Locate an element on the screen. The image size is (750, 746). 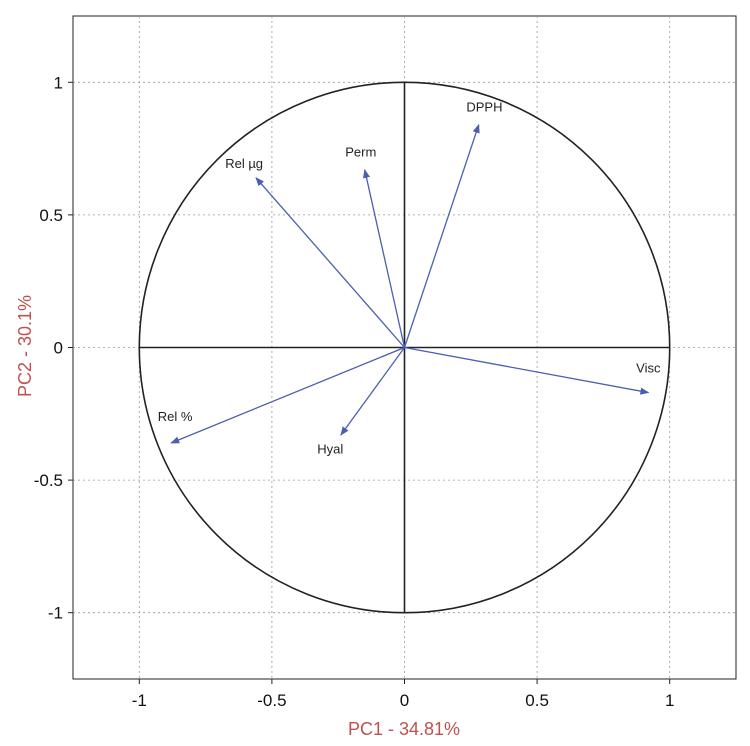
vector-label-hyal: Hyal is located at coordinates (330, 449).